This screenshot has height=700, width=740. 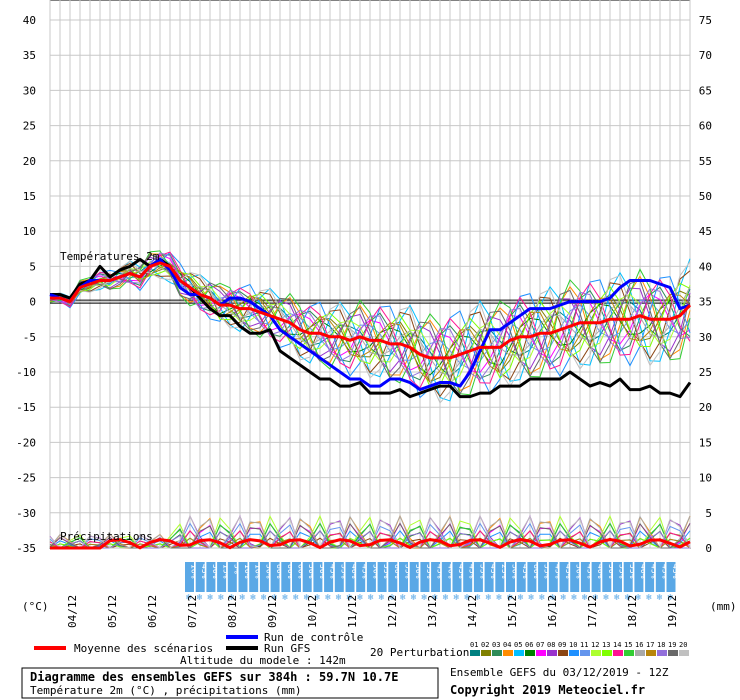 What do you see at coordinates (705, 478) in the screenshot?
I see `right-tick-label: 10` at bounding box center [705, 478].